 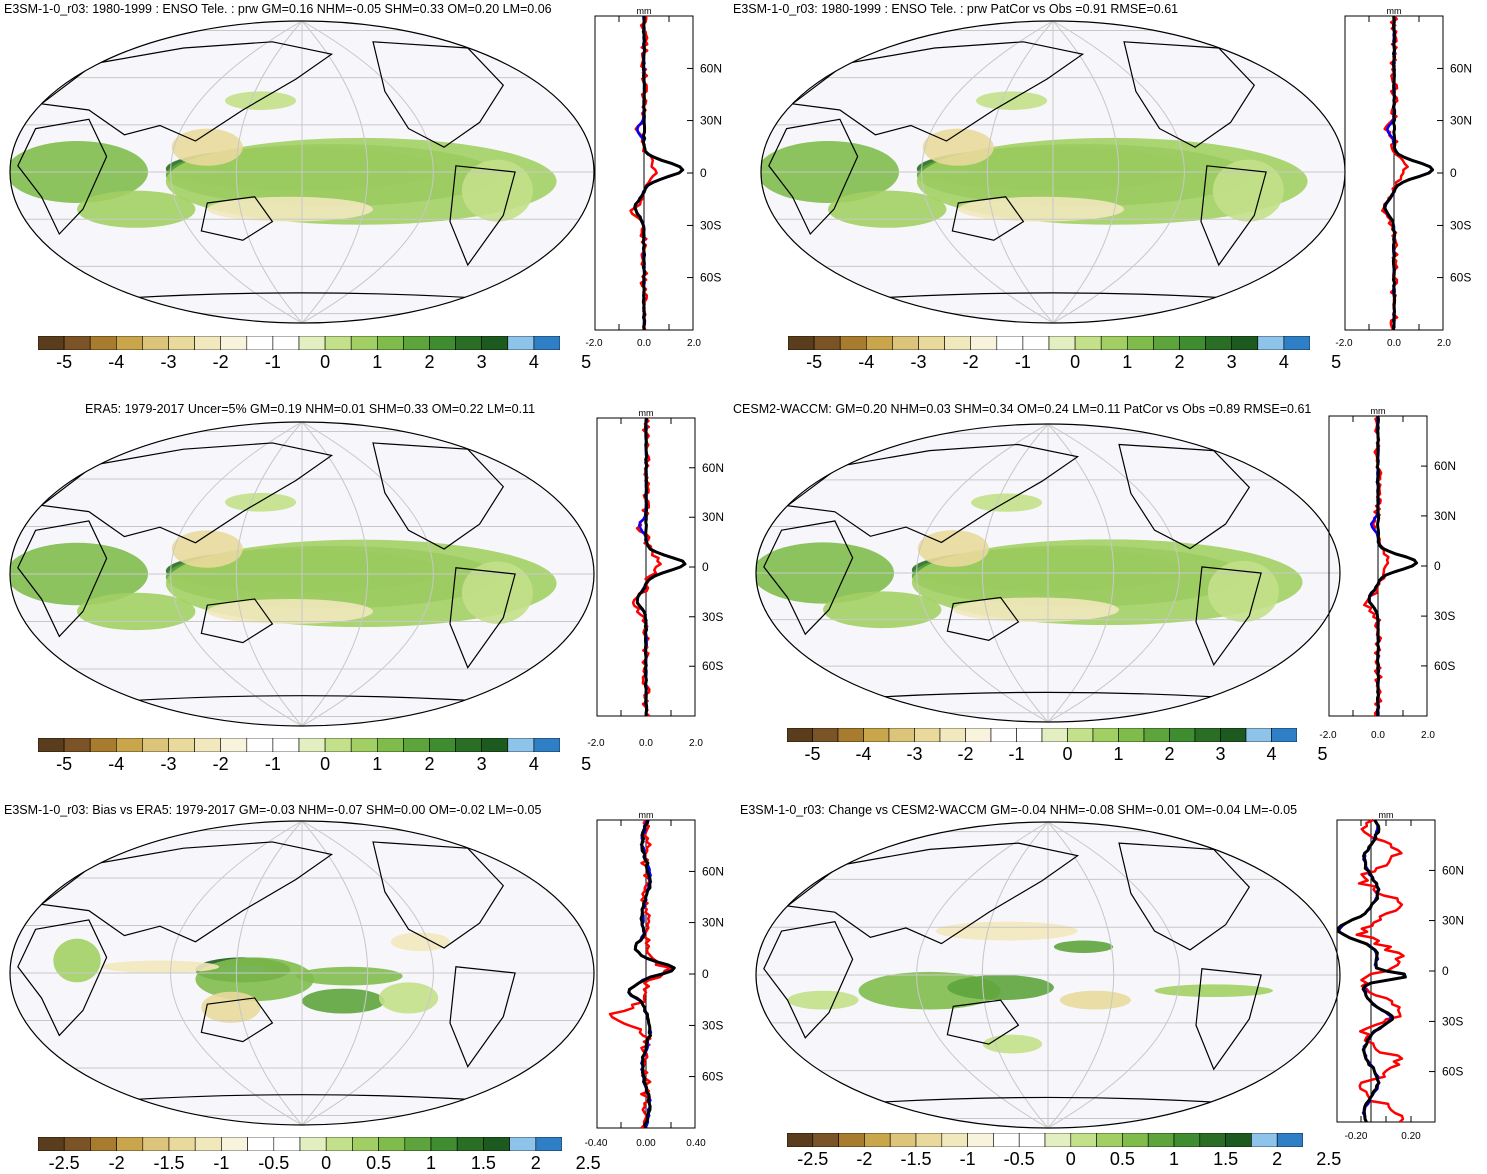 I want to click on colorbar-label: 3, so click(x=1231, y=362).